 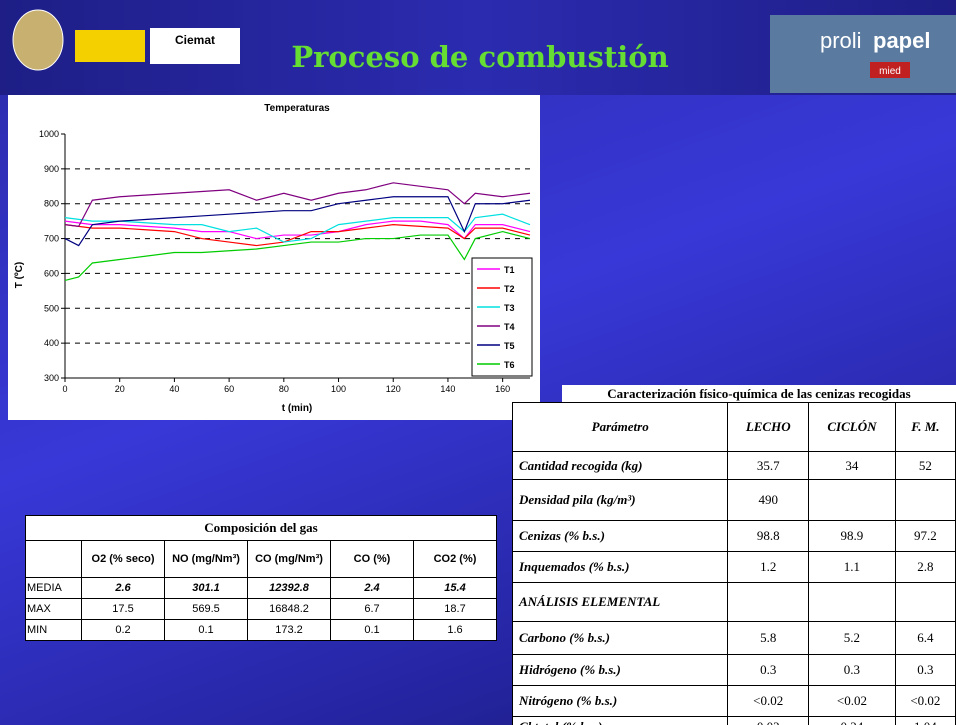 I want to click on x-tick-label: 60, so click(x=229, y=389).